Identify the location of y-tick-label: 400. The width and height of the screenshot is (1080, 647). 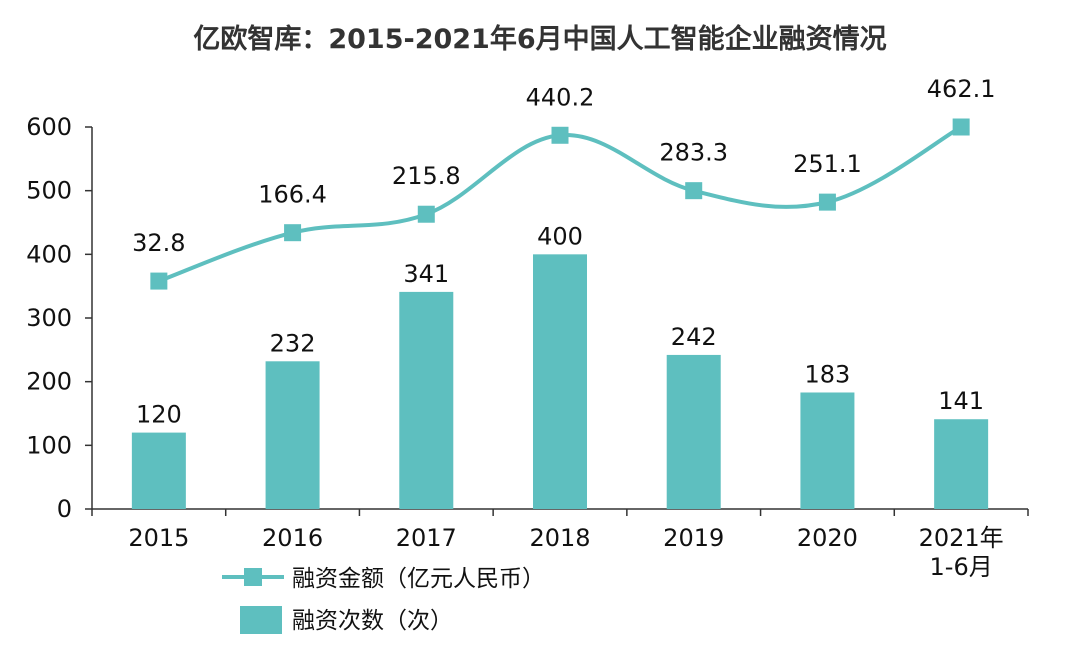
(49, 254).